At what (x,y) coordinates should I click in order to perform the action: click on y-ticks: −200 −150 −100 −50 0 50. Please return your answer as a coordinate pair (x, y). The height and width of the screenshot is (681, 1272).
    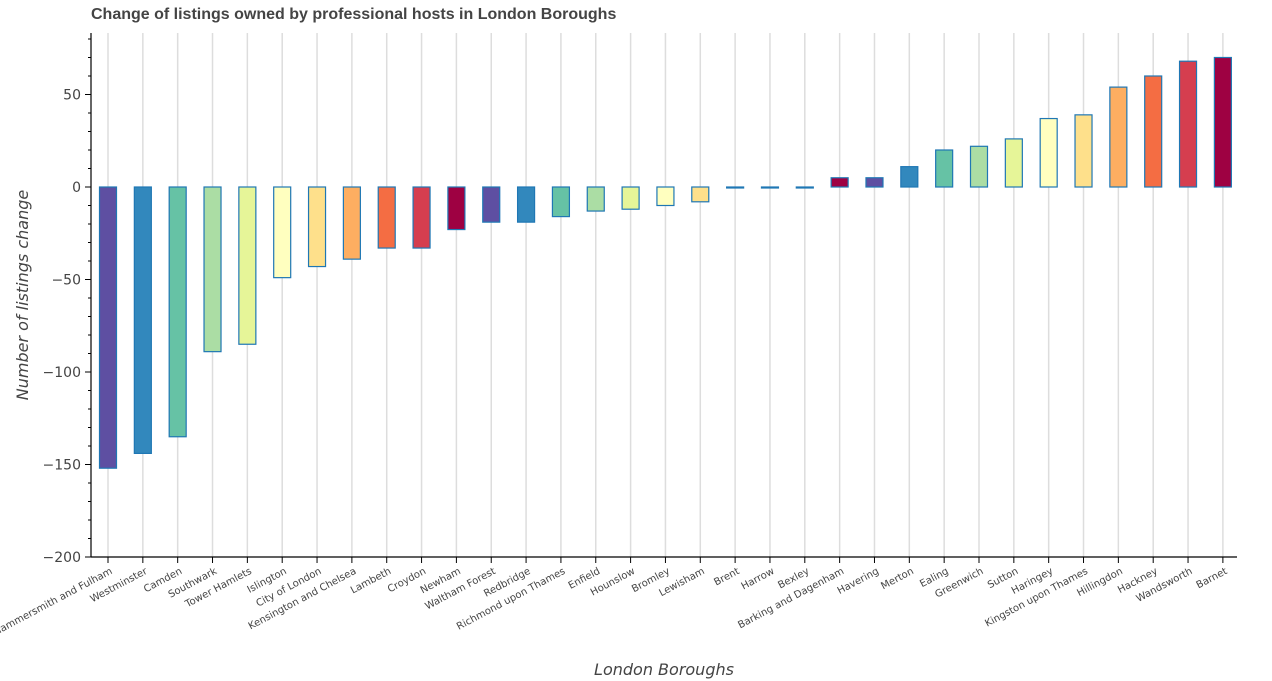
    Looking at the image, I should click on (67, 302).